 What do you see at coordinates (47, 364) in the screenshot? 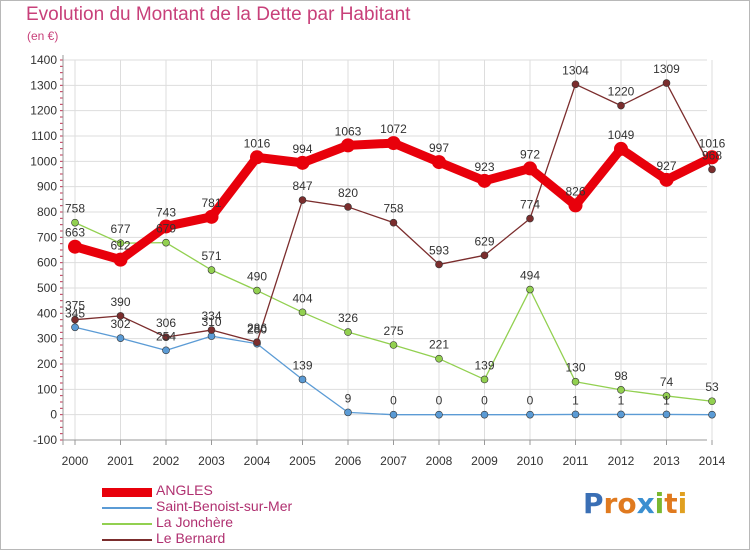
I see `y-tick-label: 200` at bounding box center [47, 364].